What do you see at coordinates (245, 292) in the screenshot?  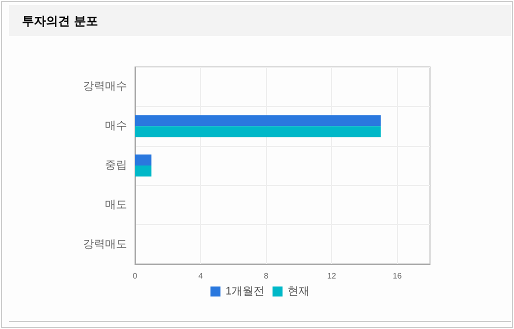 I see `legend-label: 1개월전` at bounding box center [245, 292].